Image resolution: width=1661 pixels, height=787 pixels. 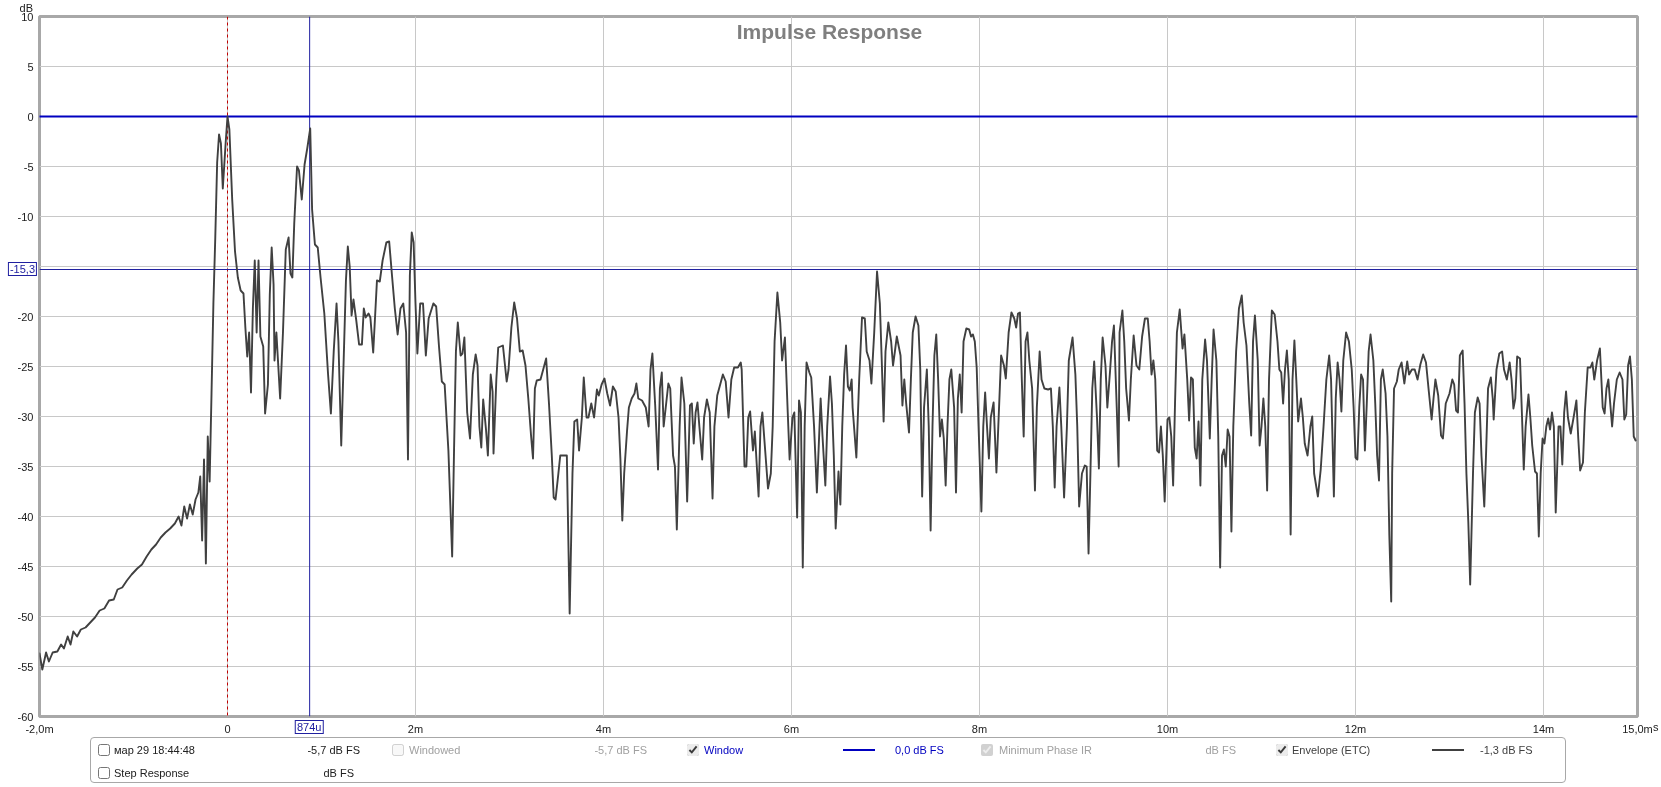 What do you see at coordinates (25, 316) in the screenshot?
I see `y-tick-label: -20` at bounding box center [25, 316].